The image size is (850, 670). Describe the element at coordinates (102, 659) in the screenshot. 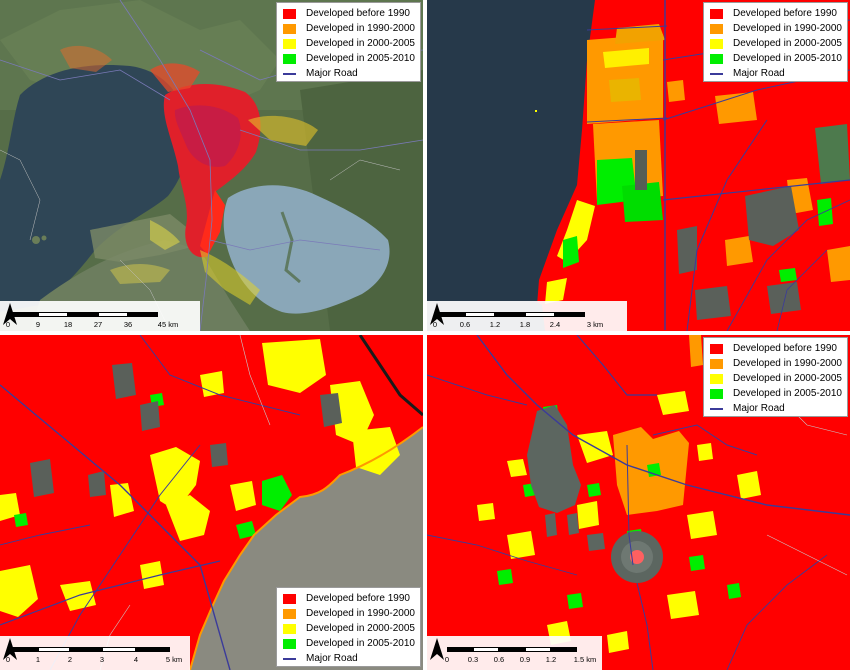

I see `scale-tick-label: 3` at that location.